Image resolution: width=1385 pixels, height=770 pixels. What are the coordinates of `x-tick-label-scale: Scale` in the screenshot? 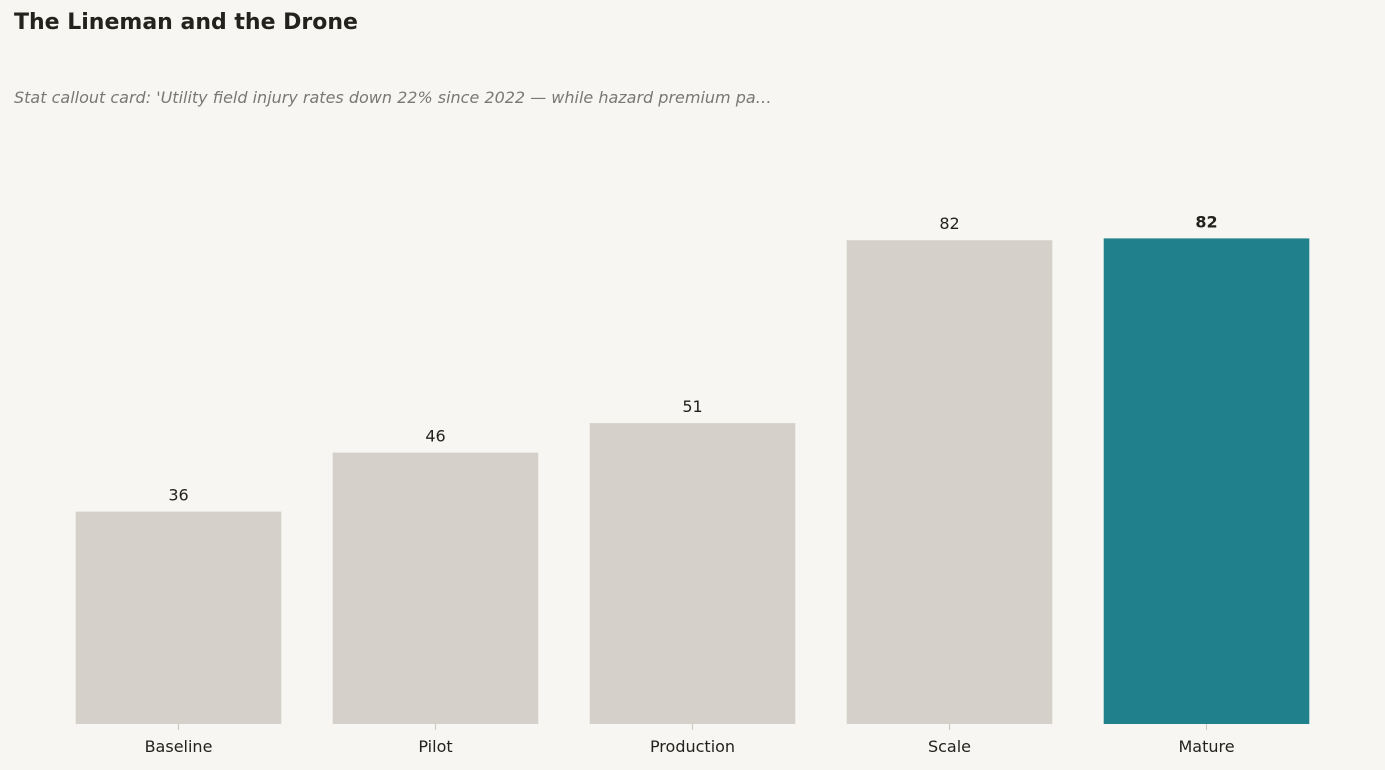 It's located at (949, 746).